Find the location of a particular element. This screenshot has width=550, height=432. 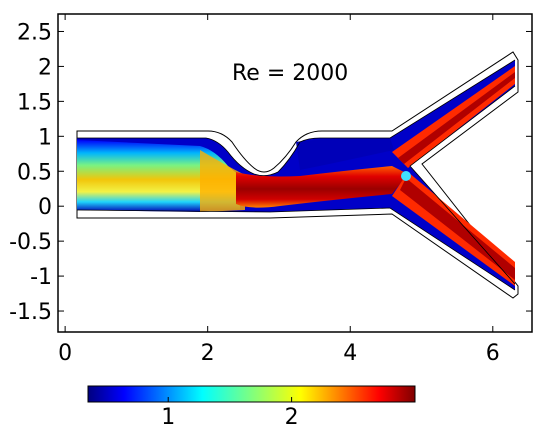

upper-branch-core is located at coordinates (456, 118).